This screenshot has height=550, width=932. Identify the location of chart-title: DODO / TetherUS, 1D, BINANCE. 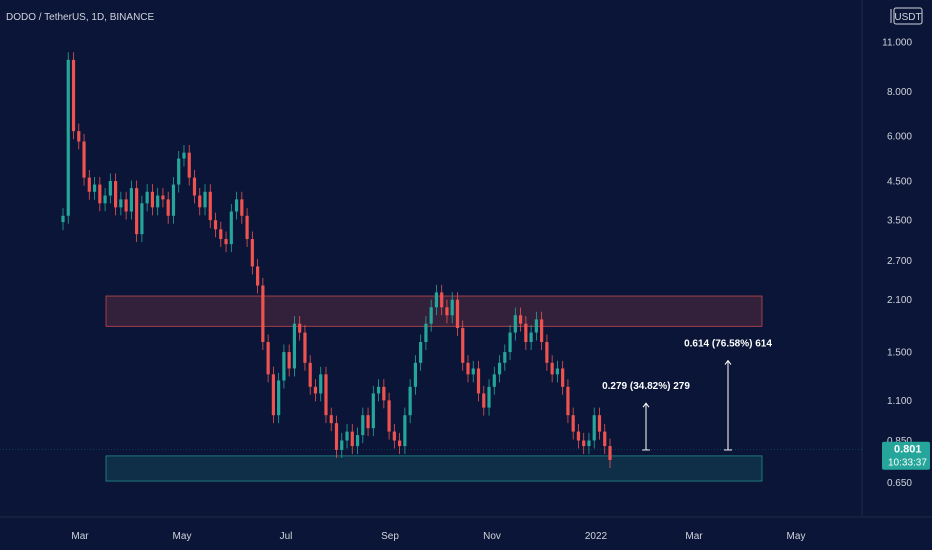
(80, 17).